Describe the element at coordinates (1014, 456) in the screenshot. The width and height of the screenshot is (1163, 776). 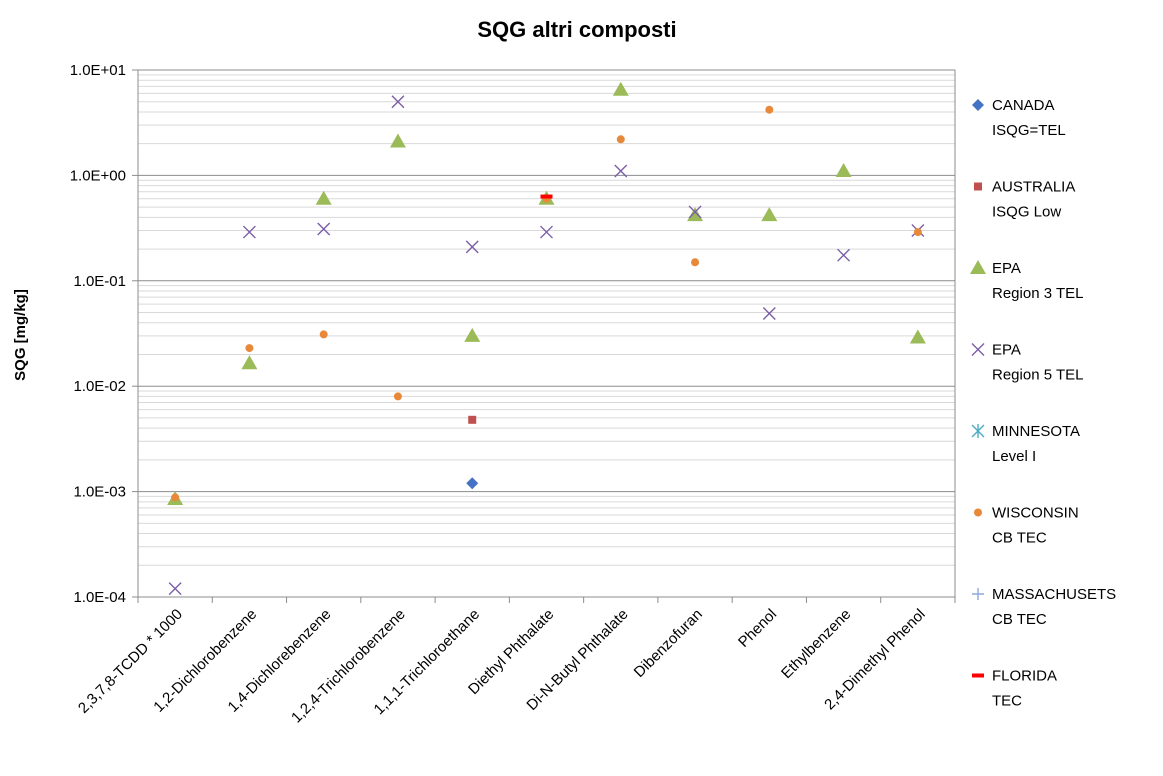
I see `legend-label: Level I` at that location.